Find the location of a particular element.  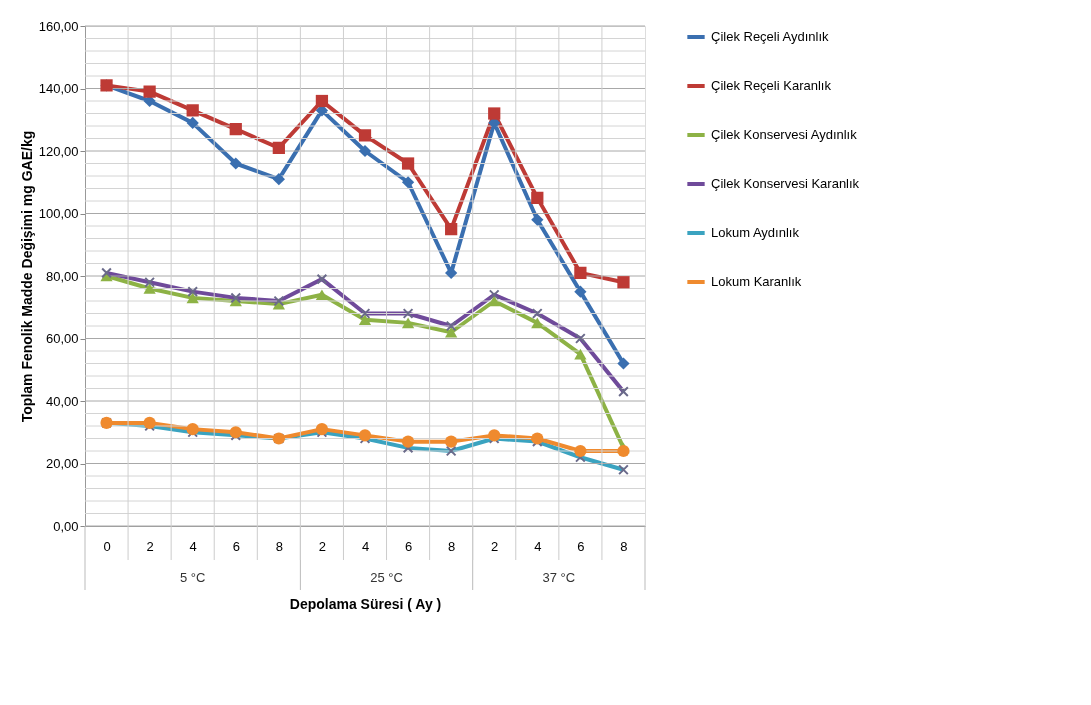

legend-label: Çilek Konservesi Aydınlık is located at coordinates (784, 134).